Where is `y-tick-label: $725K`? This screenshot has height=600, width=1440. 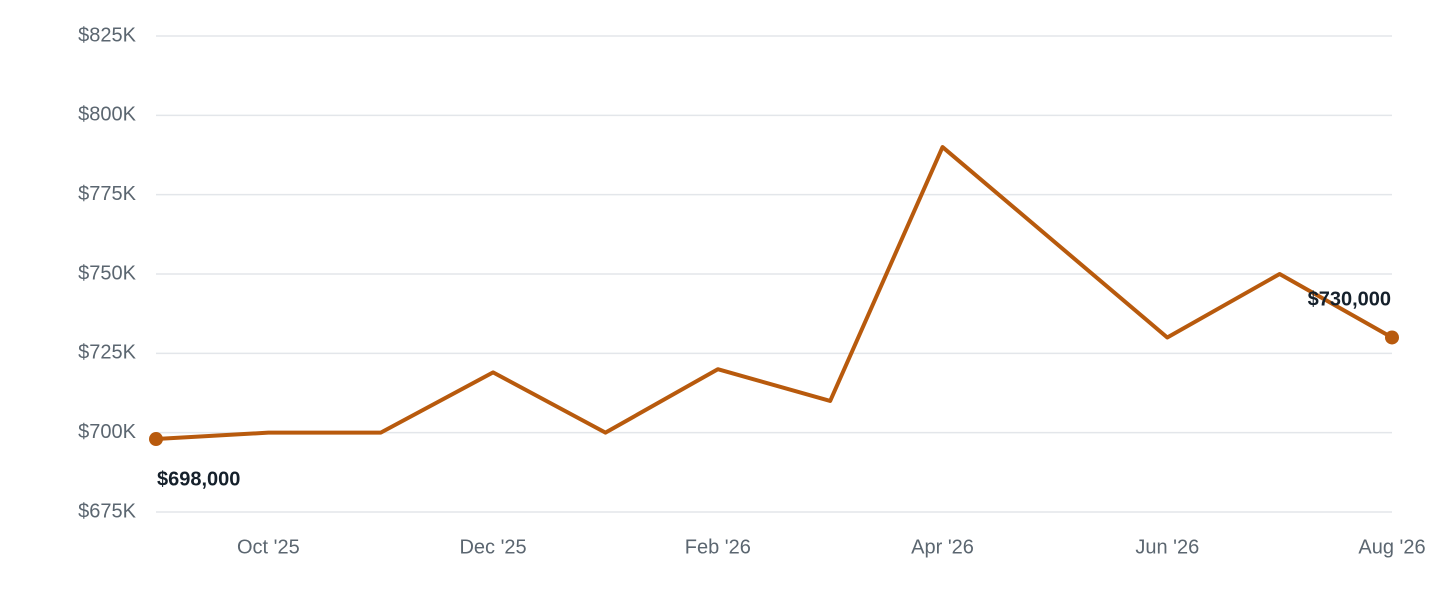
y-tick-label: $725K is located at coordinates (107, 353).